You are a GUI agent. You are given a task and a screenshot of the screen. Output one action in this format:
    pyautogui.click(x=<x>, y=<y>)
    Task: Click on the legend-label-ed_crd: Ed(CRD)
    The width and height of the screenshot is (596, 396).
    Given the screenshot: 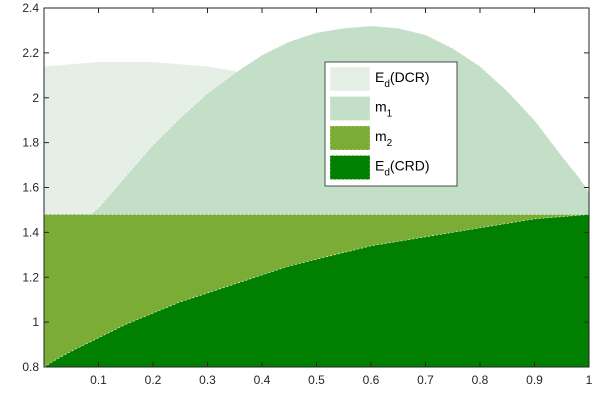 What is the action you would take?
    pyautogui.click(x=402, y=168)
    